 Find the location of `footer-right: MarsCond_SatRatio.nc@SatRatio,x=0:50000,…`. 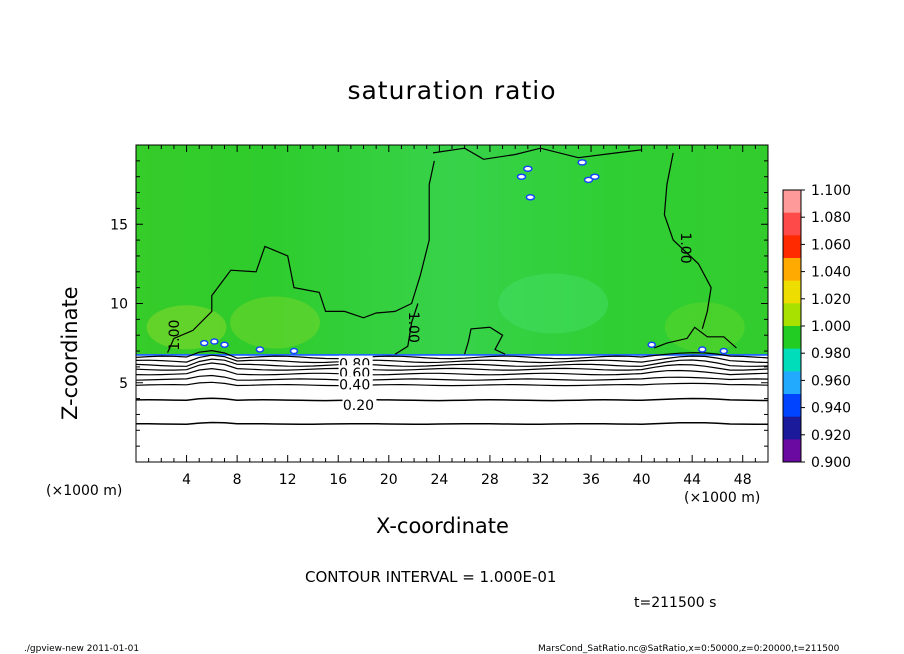

footer-right: MarsCond_SatRatio.nc@SatRatio,x=0:50000,… is located at coordinates (689, 649).